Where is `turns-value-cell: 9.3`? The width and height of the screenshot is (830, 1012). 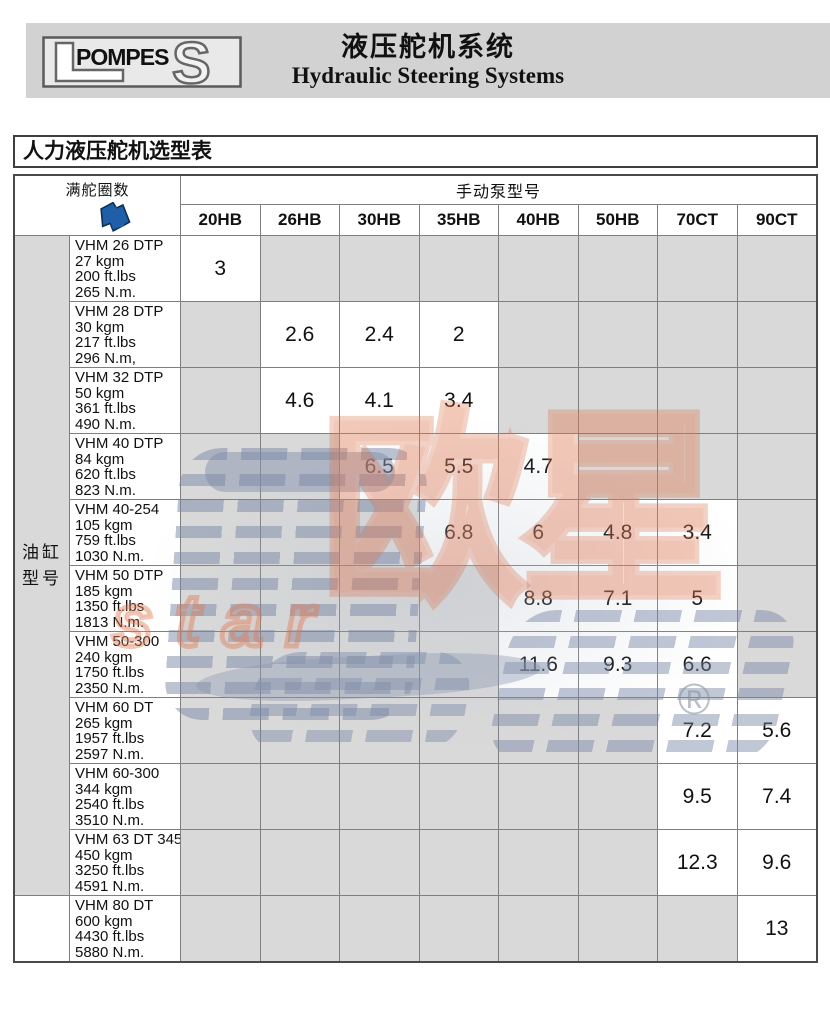
turns-value-cell: 9.3 is located at coordinates (617, 664).